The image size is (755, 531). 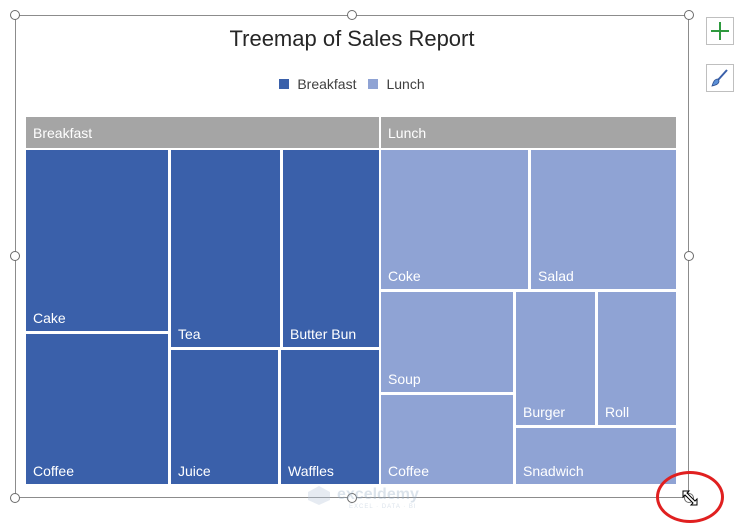 What do you see at coordinates (330, 417) in the screenshot?
I see `treemap-tile-waffles: Waffles` at bounding box center [330, 417].